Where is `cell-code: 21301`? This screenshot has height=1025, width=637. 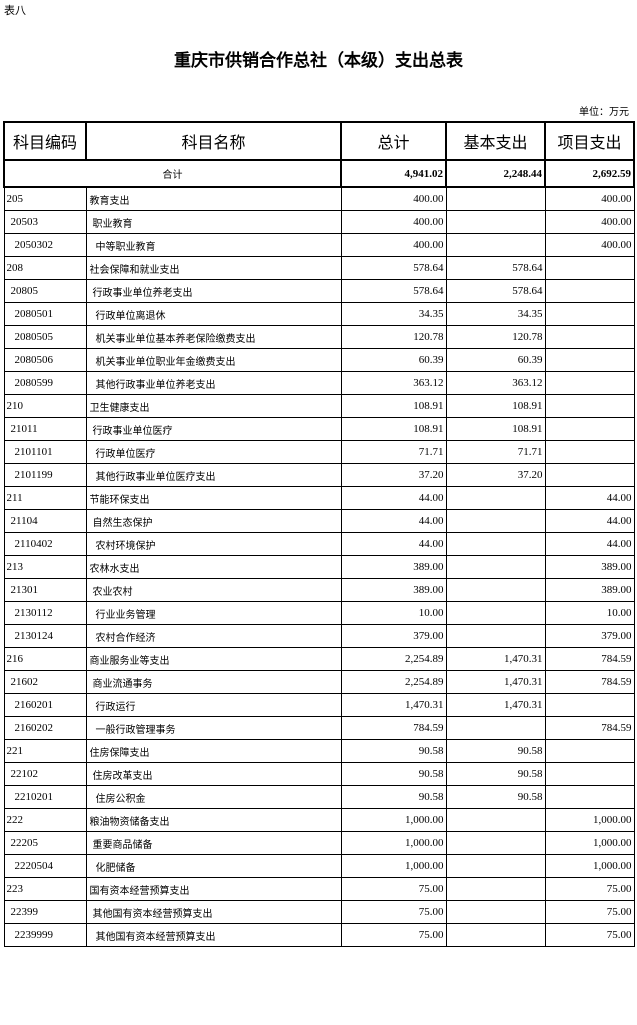 cell-code: 21301 is located at coordinates (45, 590).